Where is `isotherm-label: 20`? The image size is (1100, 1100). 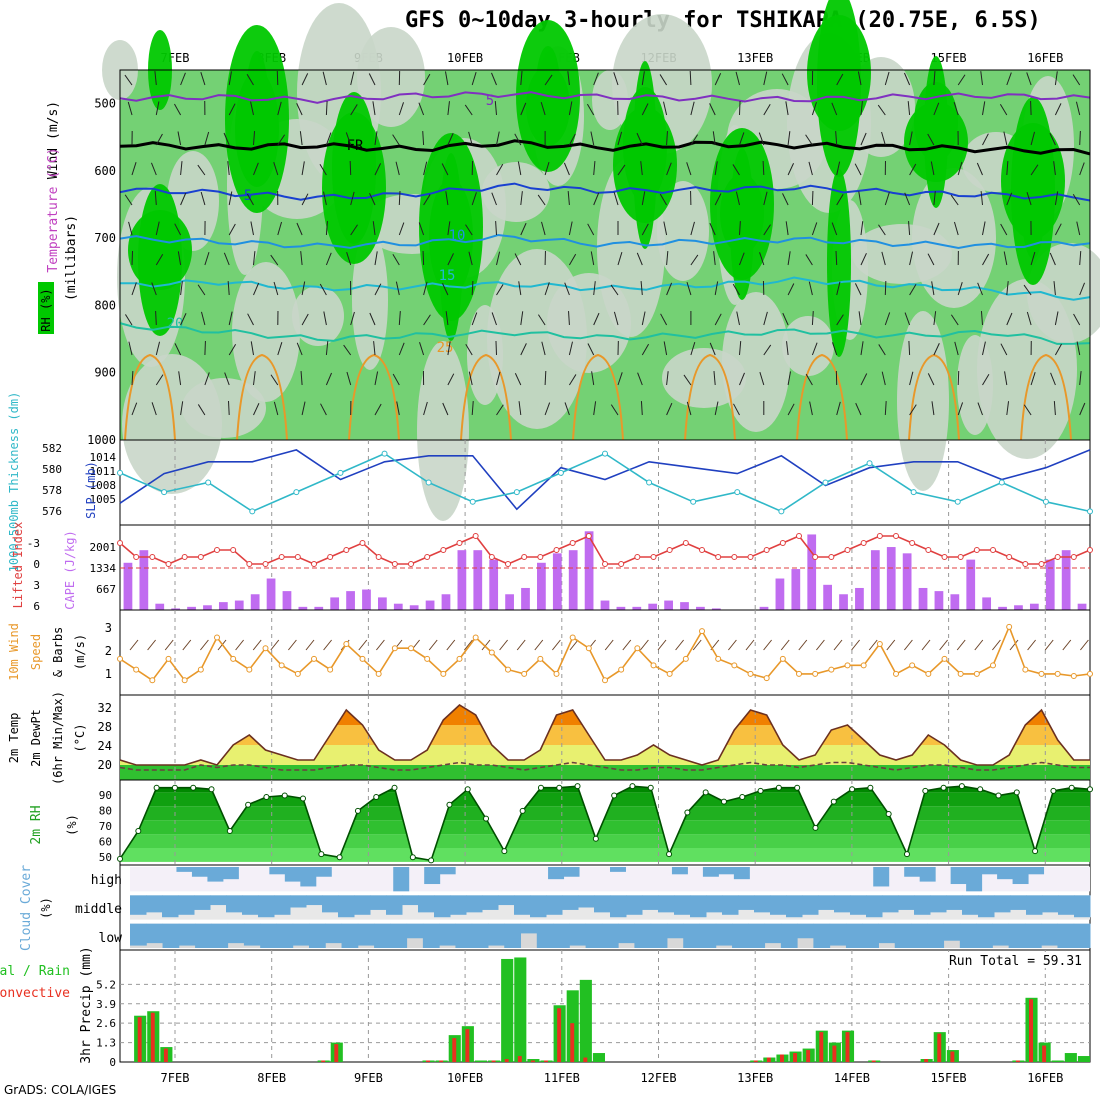
isotherm-label: 20 is located at coordinates (175, 324).